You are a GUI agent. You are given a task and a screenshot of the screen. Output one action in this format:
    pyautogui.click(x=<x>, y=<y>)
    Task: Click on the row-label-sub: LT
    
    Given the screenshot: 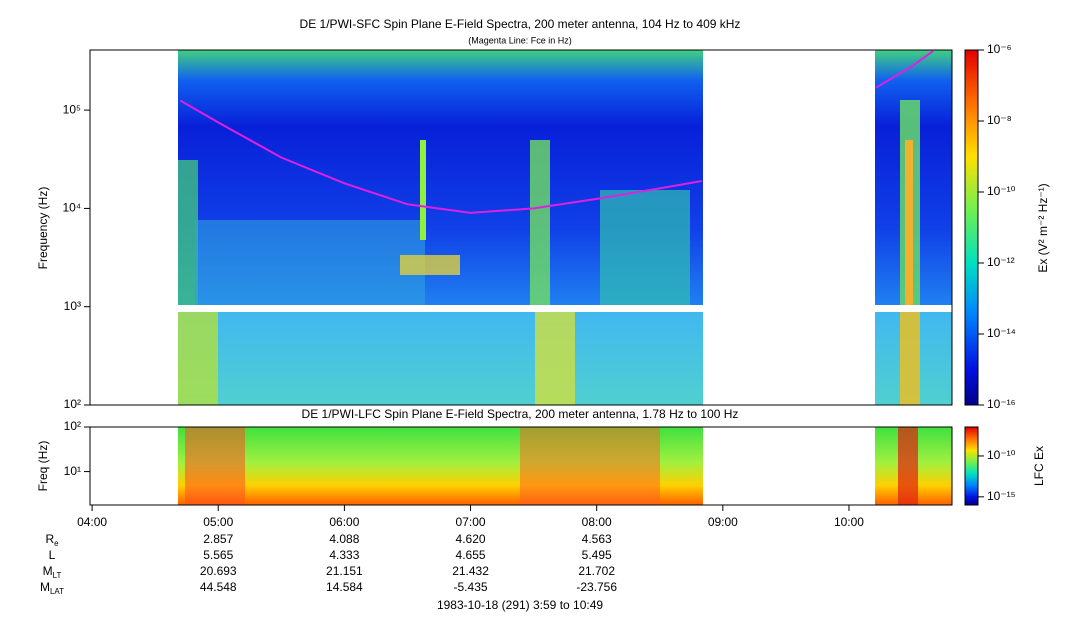 What is the action you would take?
    pyautogui.click(x=57, y=575)
    